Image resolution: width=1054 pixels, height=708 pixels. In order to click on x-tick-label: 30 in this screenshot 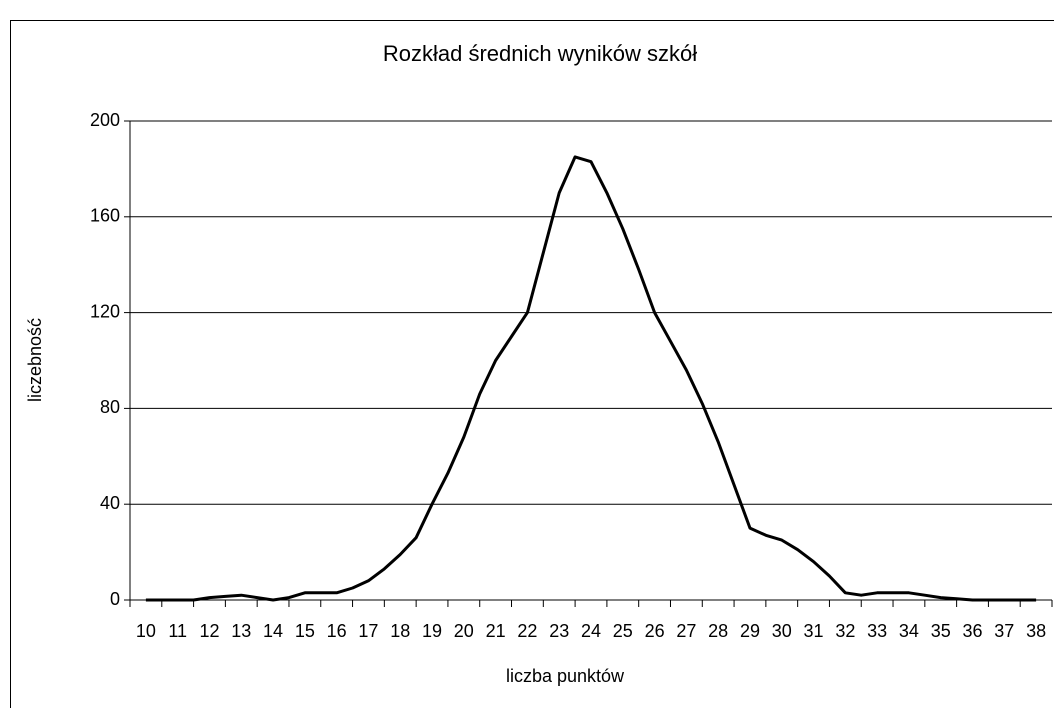, I will do `click(782, 631)`.